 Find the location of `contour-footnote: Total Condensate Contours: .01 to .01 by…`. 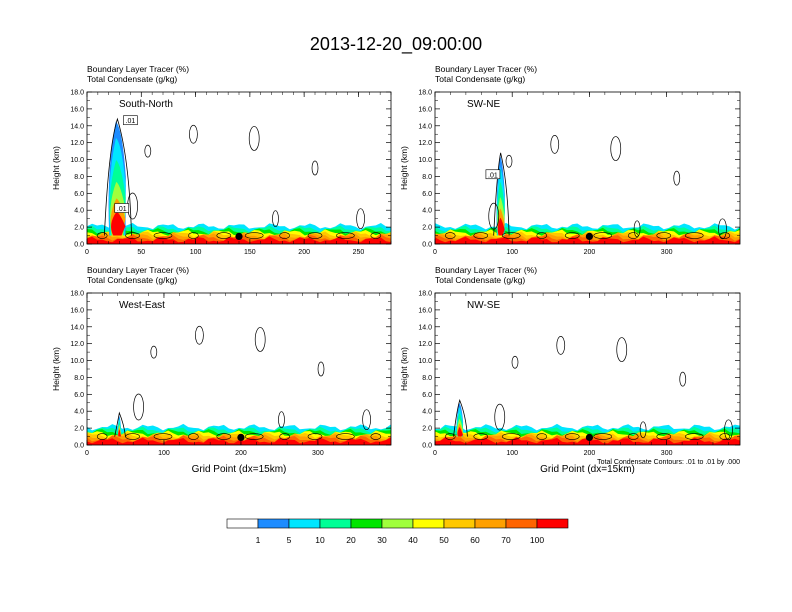

contour-footnote: Total Condensate Contours: .01 to .01 by… is located at coordinates (668, 462).